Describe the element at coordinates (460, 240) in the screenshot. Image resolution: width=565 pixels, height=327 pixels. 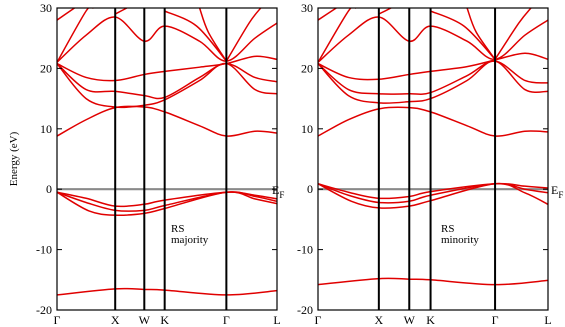
I see `panel-annotation: minority` at that location.